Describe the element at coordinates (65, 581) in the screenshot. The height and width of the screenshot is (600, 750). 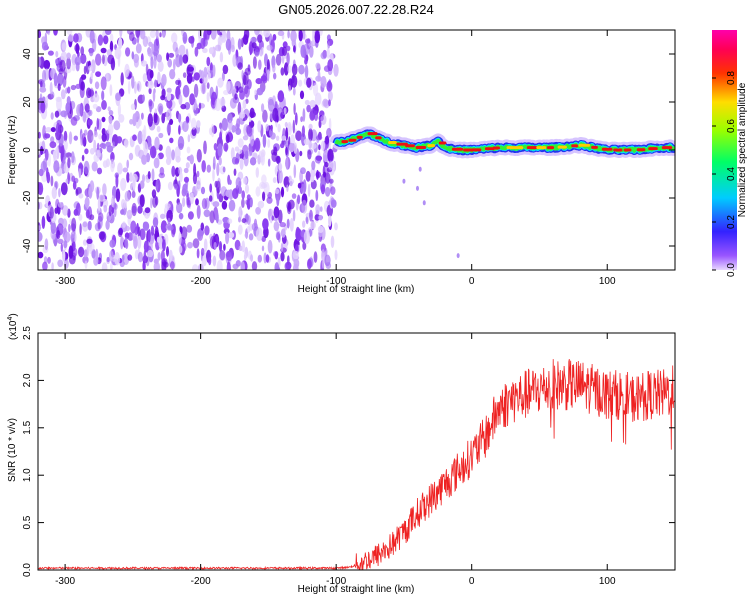
I see `bottom-x-tick-label: -300` at that location.